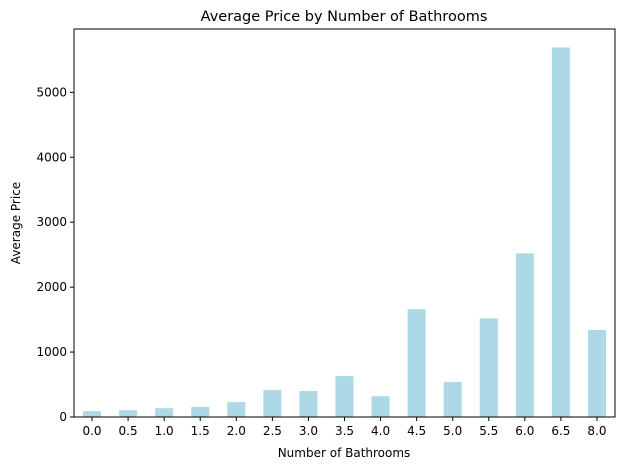  Describe the element at coordinates (236, 409) in the screenshot. I see `bar-2.0` at that location.